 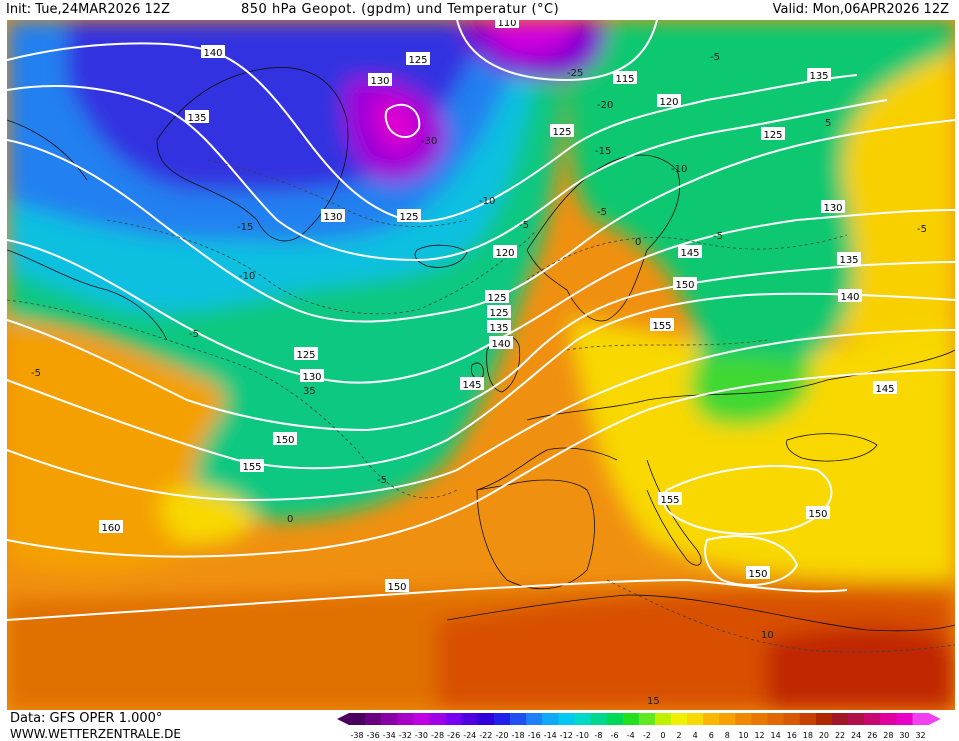 What do you see at coordinates (88, 9) in the screenshot?
I see `init-time: Init: Tue,24MAR2026 12Z` at bounding box center [88, 9].